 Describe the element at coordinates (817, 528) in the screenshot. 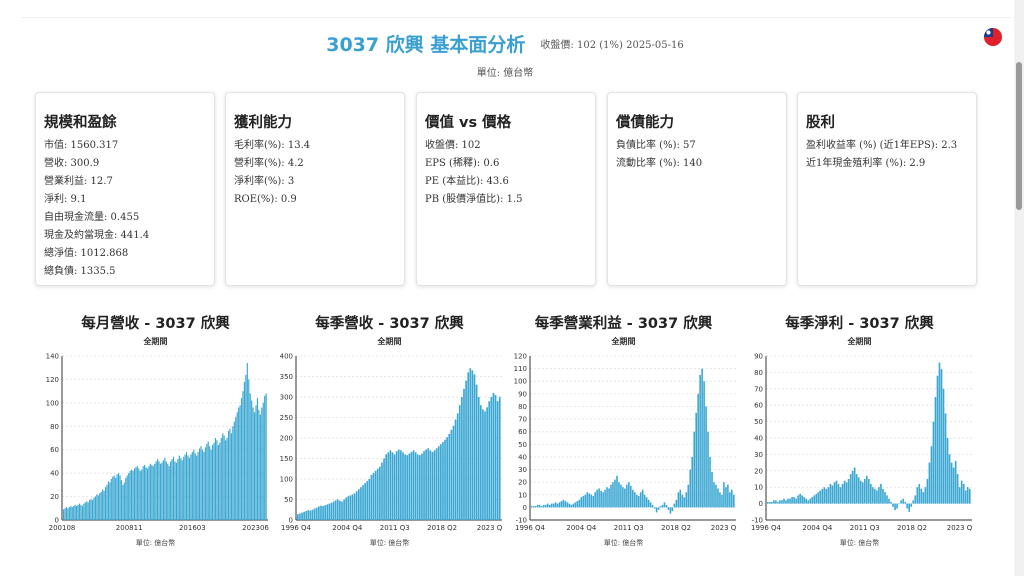

I see `x-tick-label: 2004 Q4` at that location.